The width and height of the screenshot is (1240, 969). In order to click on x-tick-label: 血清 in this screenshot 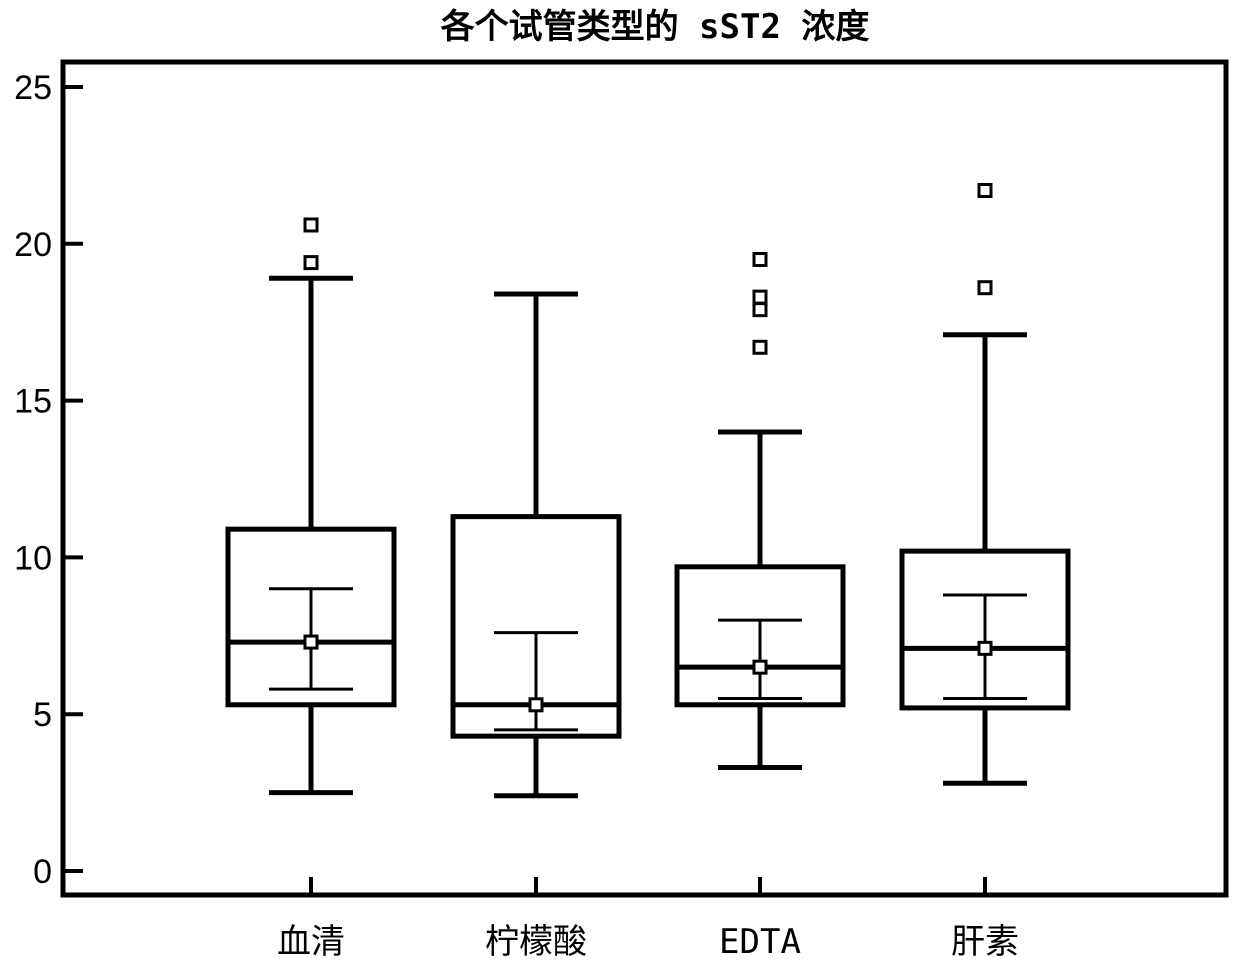, I will do `click(311, 942)`.